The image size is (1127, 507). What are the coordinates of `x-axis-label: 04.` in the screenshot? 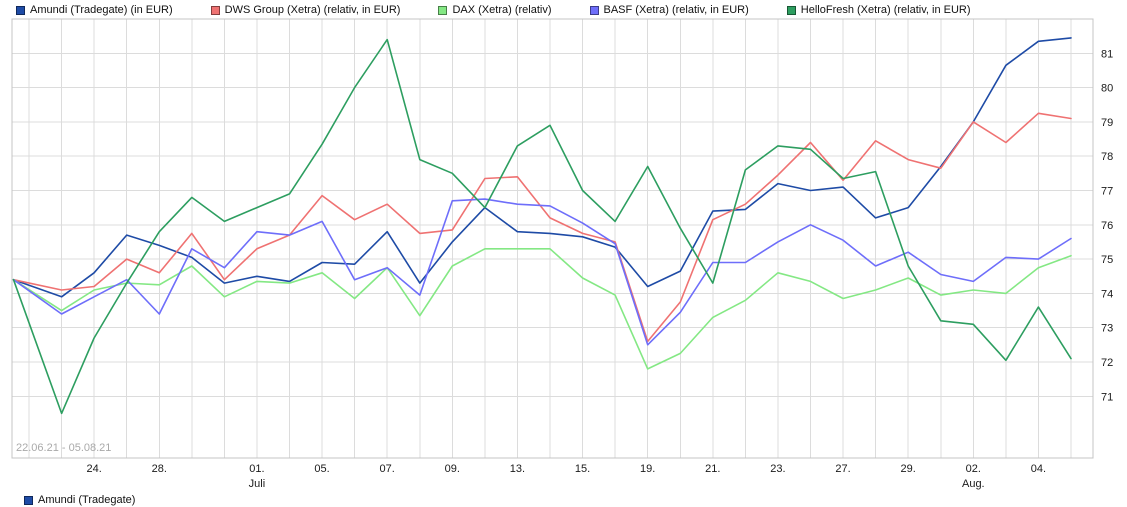 It's located at (1038, 469).